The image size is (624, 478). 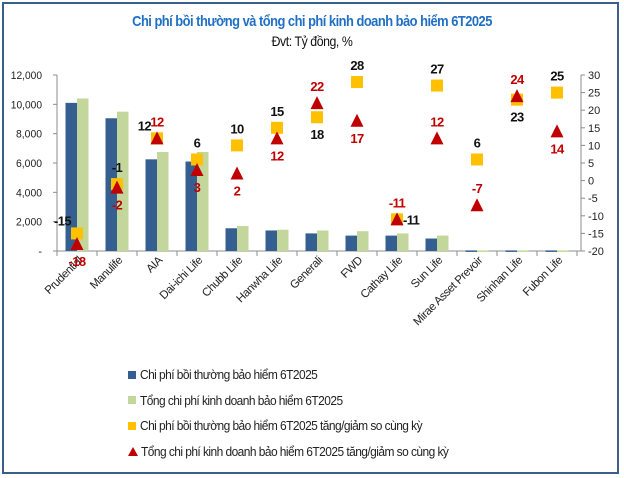 I want to click on data-label-total-cost-growth: -2, so click(x=117, y=205).